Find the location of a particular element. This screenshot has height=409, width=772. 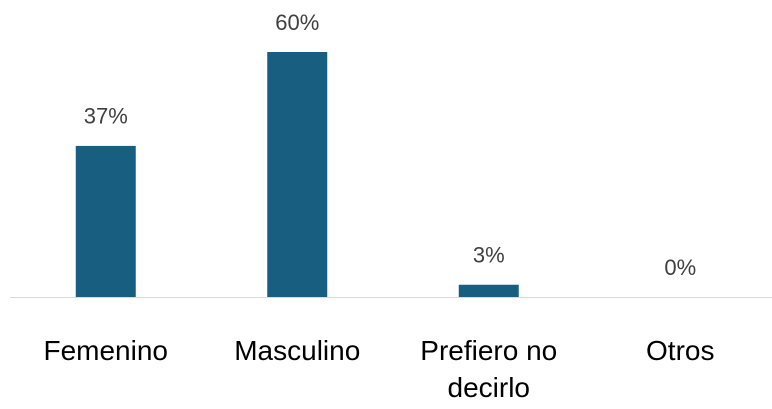

value-label: 3% is located at coordinates (489, 255).